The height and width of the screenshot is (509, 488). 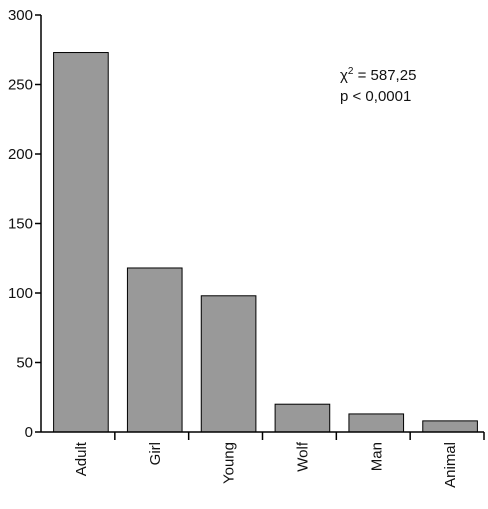 What do you see at coordinates (279, 460) in the screenshot?
I see `x-axis: Adult Girl Young Wolf Man Animal` at bounding box center [279, 460].